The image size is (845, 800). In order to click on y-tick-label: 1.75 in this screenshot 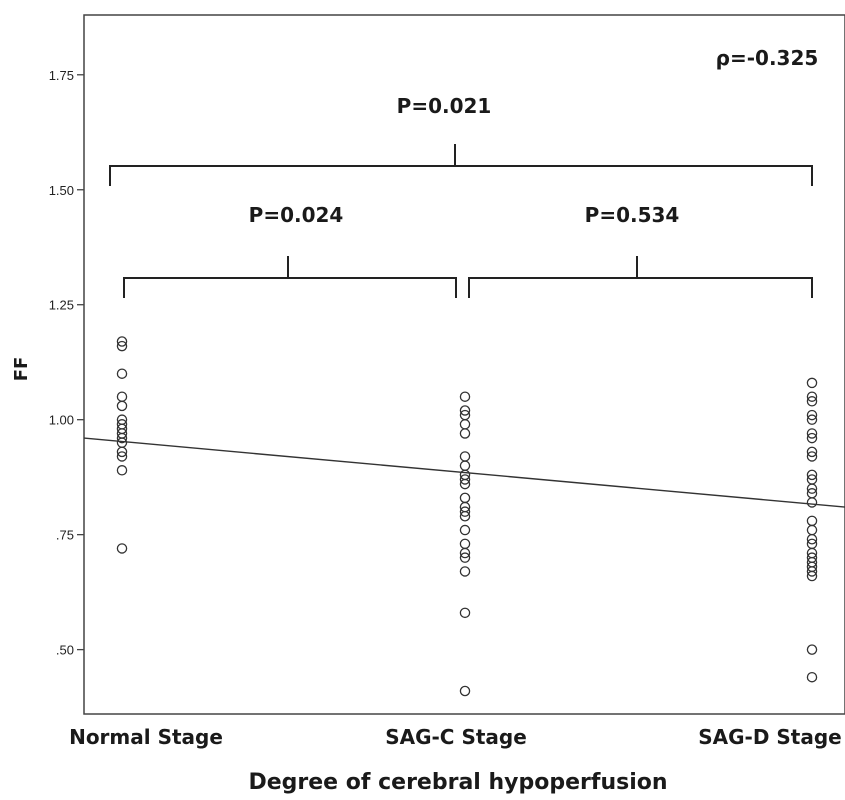, I will do `click(61, 75)`.